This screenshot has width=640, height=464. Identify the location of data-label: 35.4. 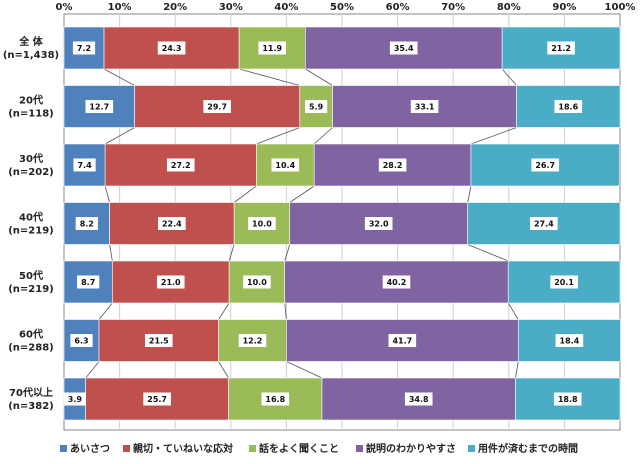
(404, 48).